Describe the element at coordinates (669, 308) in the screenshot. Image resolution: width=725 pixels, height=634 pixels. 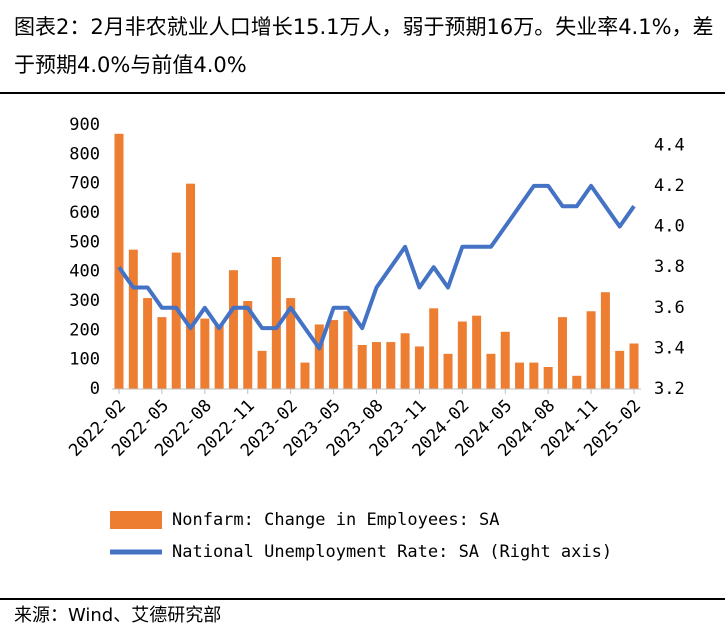
I see `y2-tick-label: 3.6` at that location.